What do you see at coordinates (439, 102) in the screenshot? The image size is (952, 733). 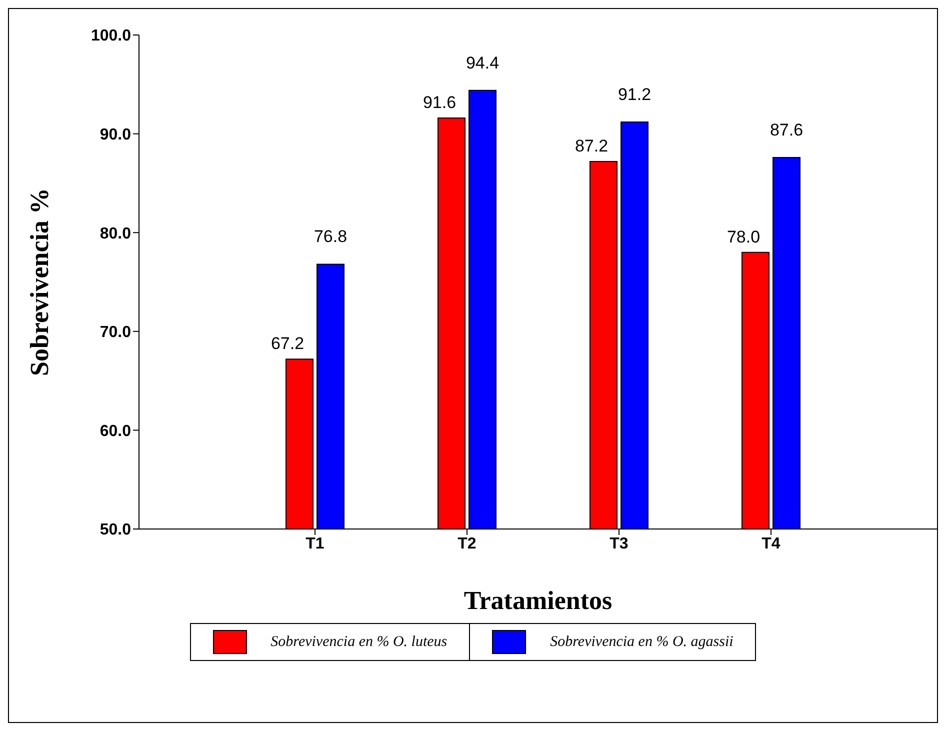 I see `data-label: 91.6` at bounding box center [439, 102].